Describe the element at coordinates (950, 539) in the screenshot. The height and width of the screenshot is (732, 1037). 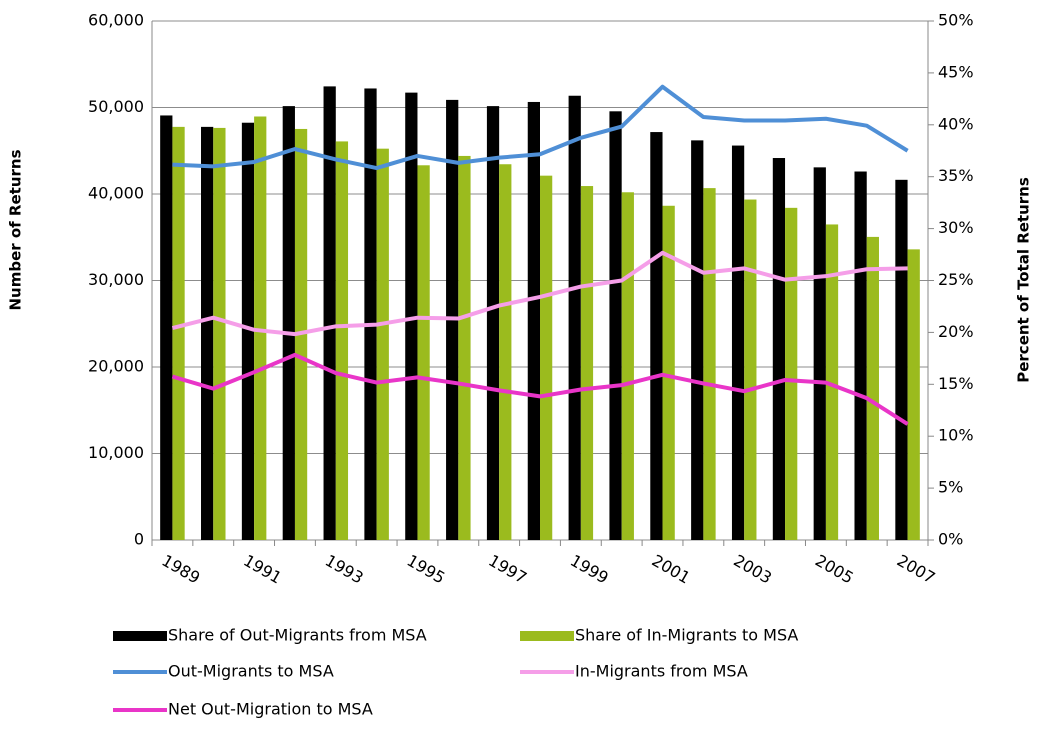
I see `y2-tick-label: 0%` at that location.